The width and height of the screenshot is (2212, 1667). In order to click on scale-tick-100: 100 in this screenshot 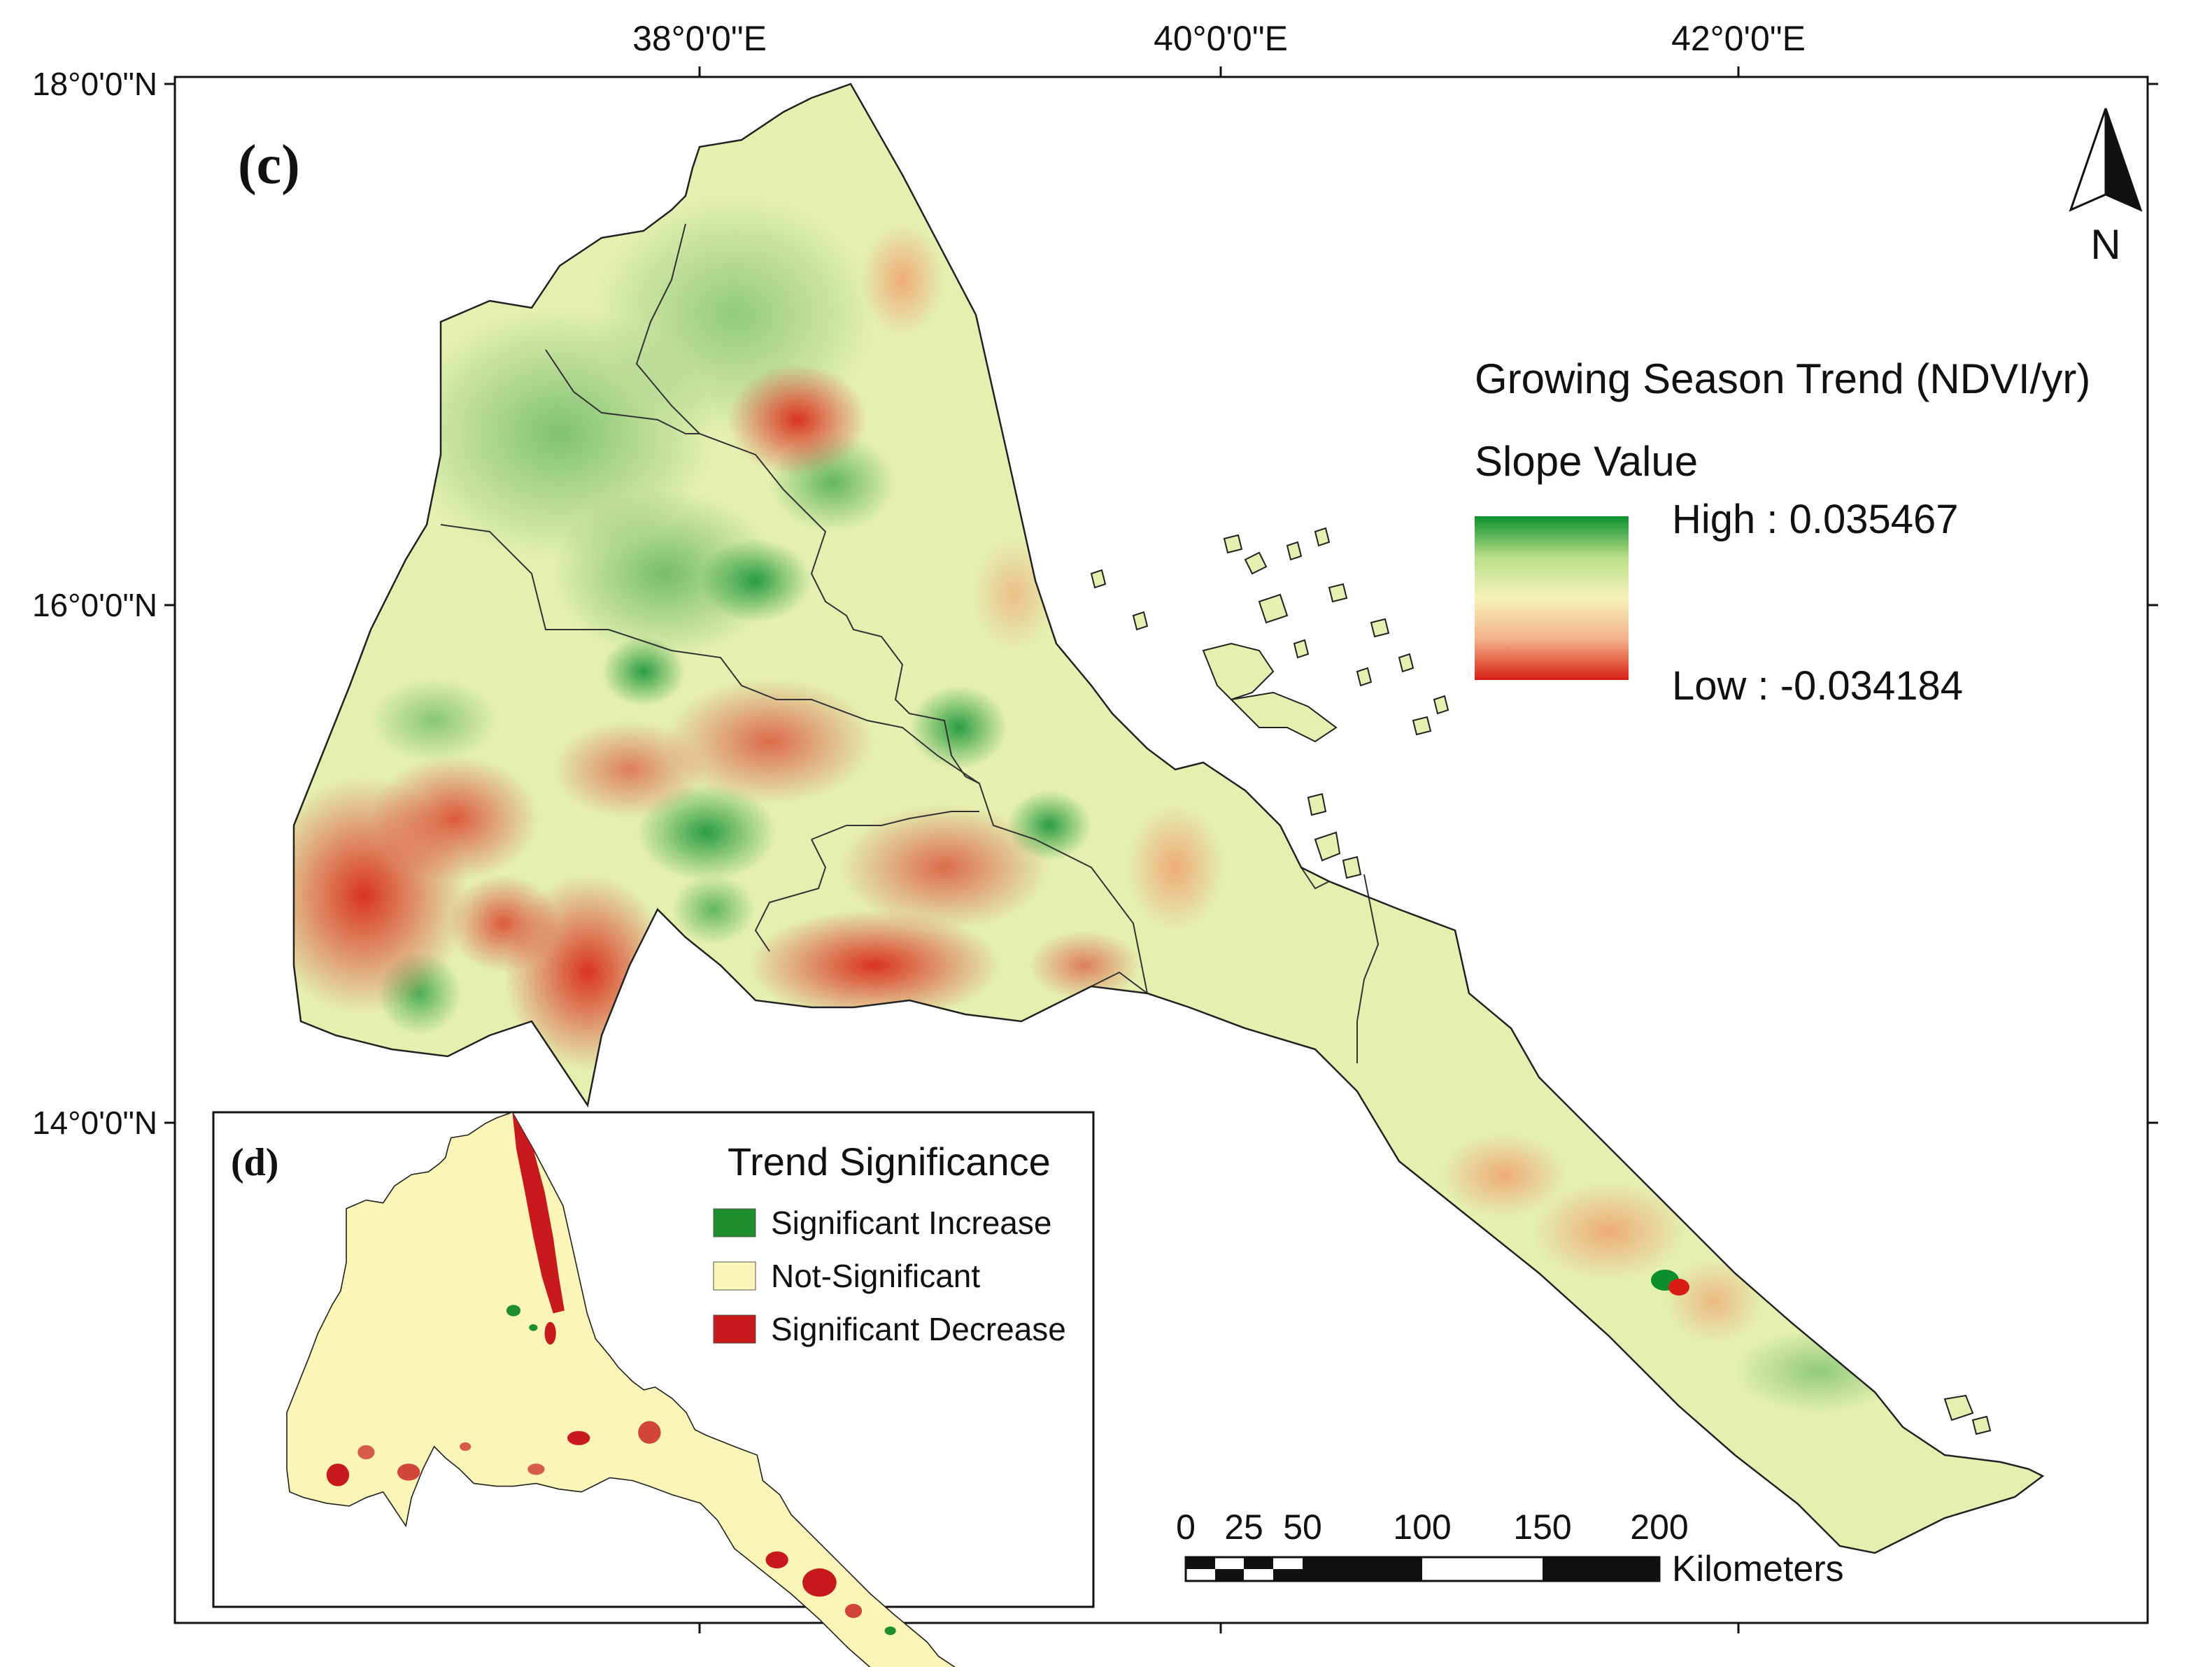, I will do `click(1422, 1528)`.